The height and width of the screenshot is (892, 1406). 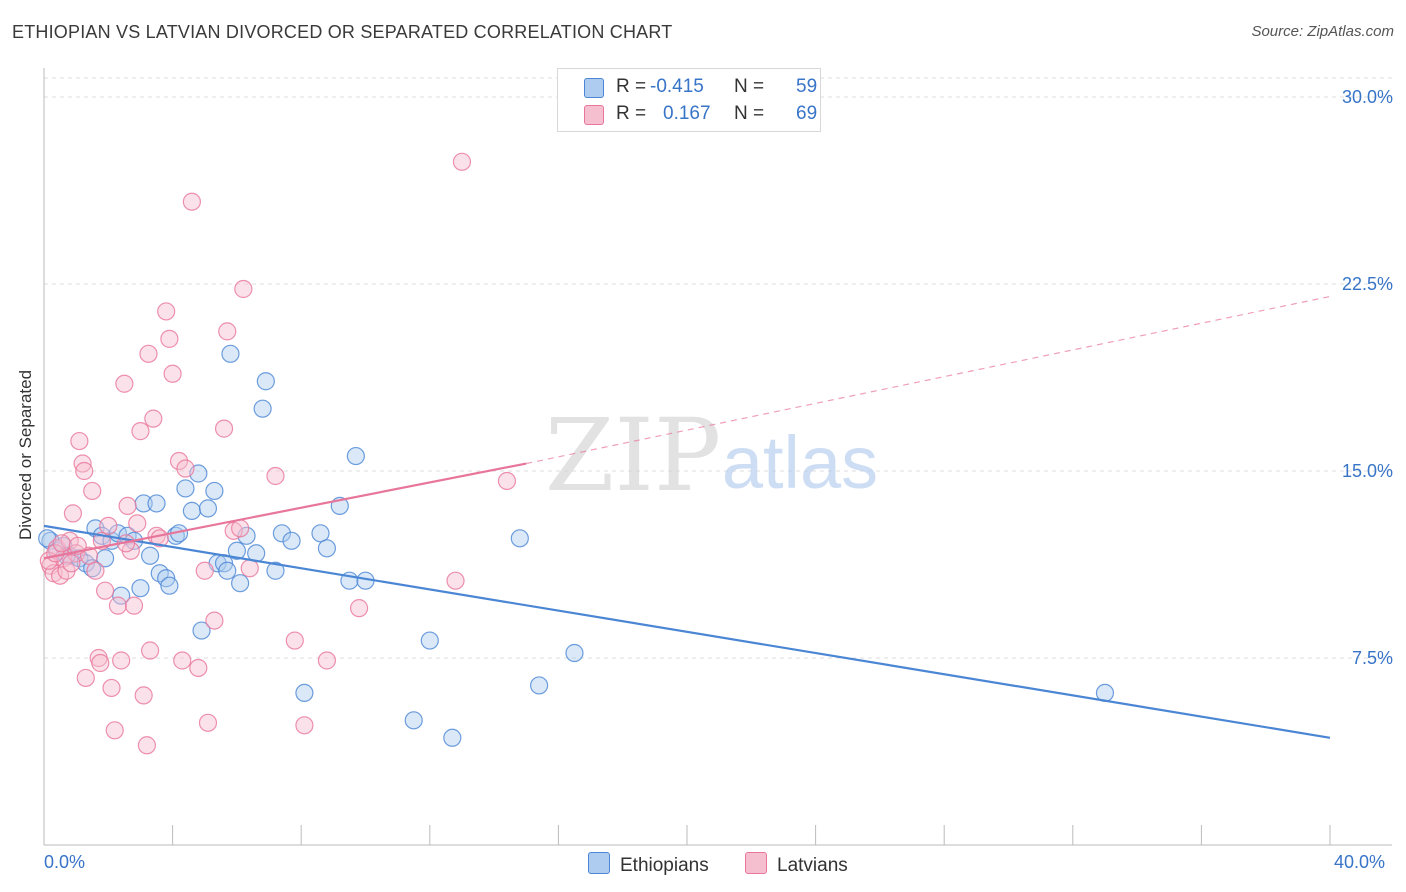 What do you see at coordinates (812, 865) in the screenshot?
I see `latvians-legend-label: Latvians` at bounding box center [812, 865].